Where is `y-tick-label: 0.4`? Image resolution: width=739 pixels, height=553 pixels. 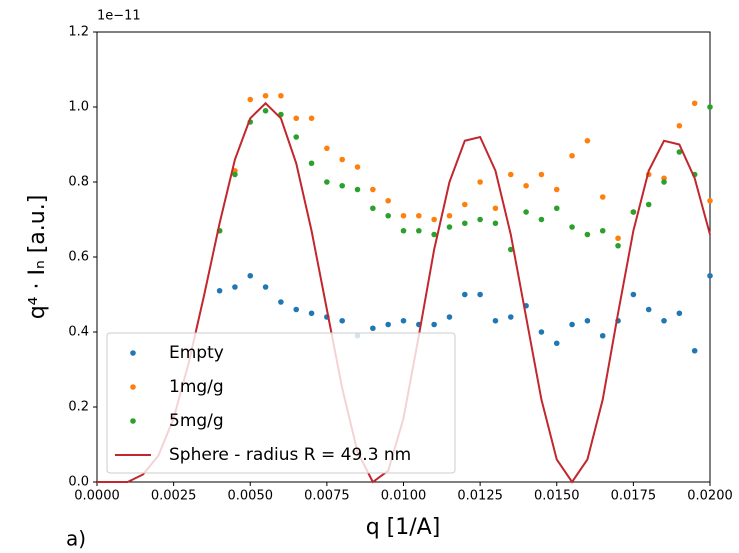
y-tick-label: 0.4 is located at coordinates (78, 332).